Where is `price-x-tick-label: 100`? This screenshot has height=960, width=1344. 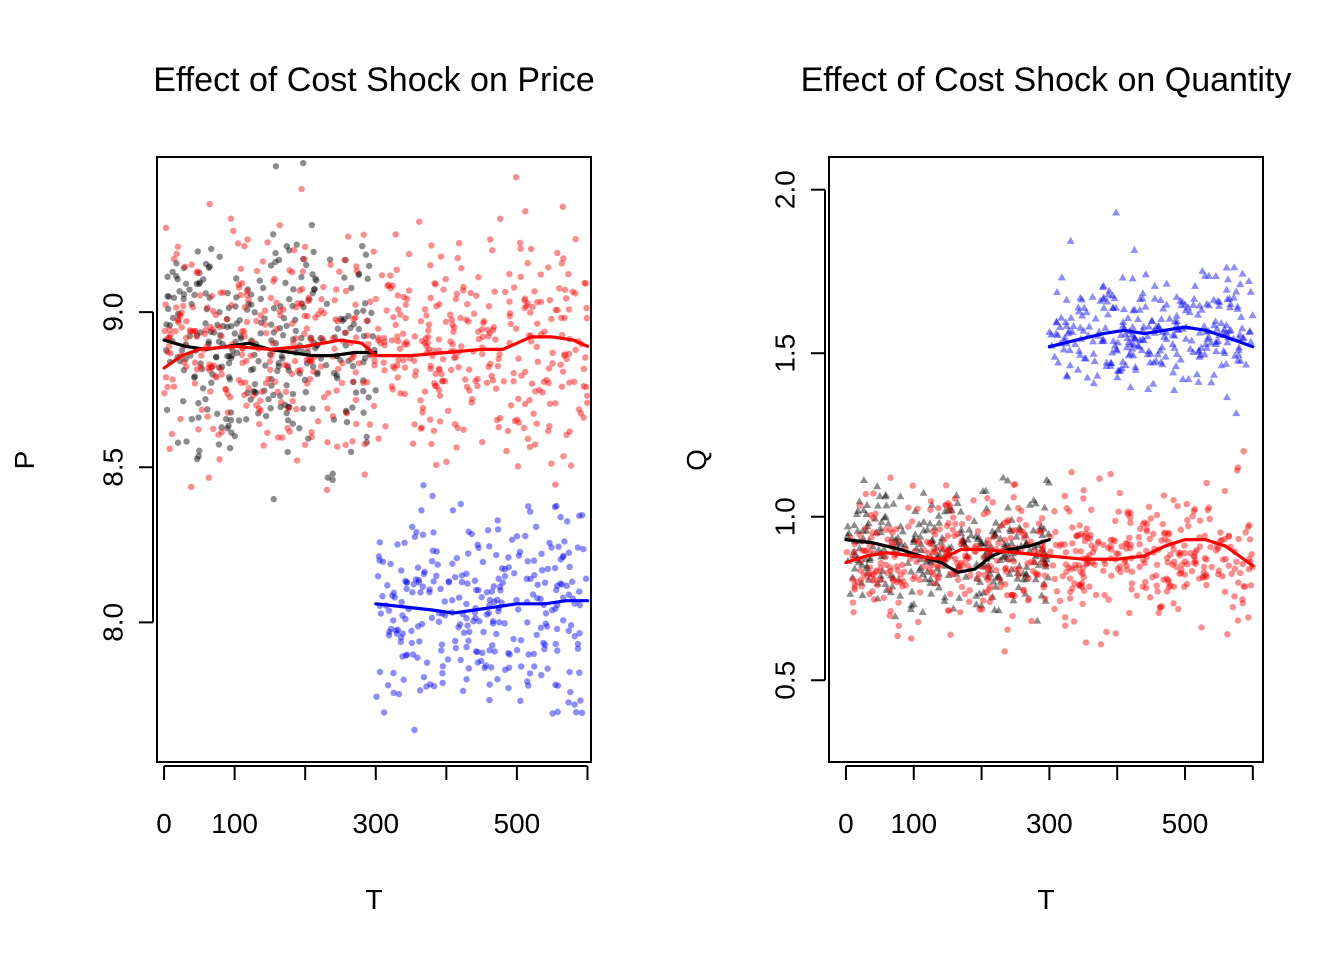 price-x-tick-label: 100 is located at coordinates (234, 823).